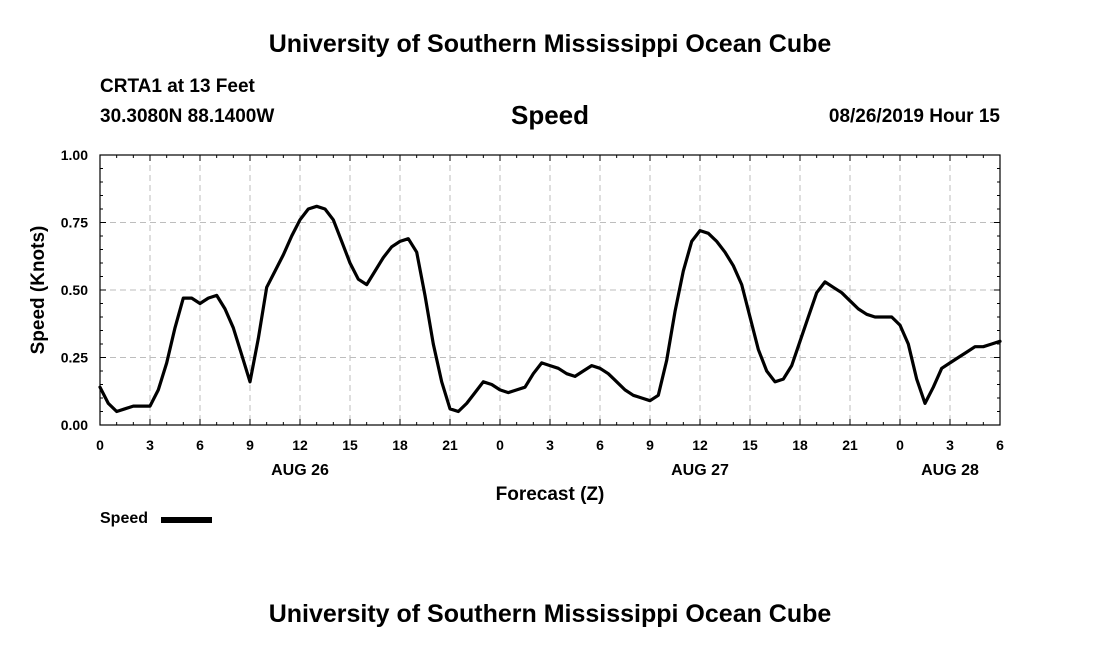 This screenshot has width=1100, height=650. I want to click on date-label: AUG 28, so click(950, 470).